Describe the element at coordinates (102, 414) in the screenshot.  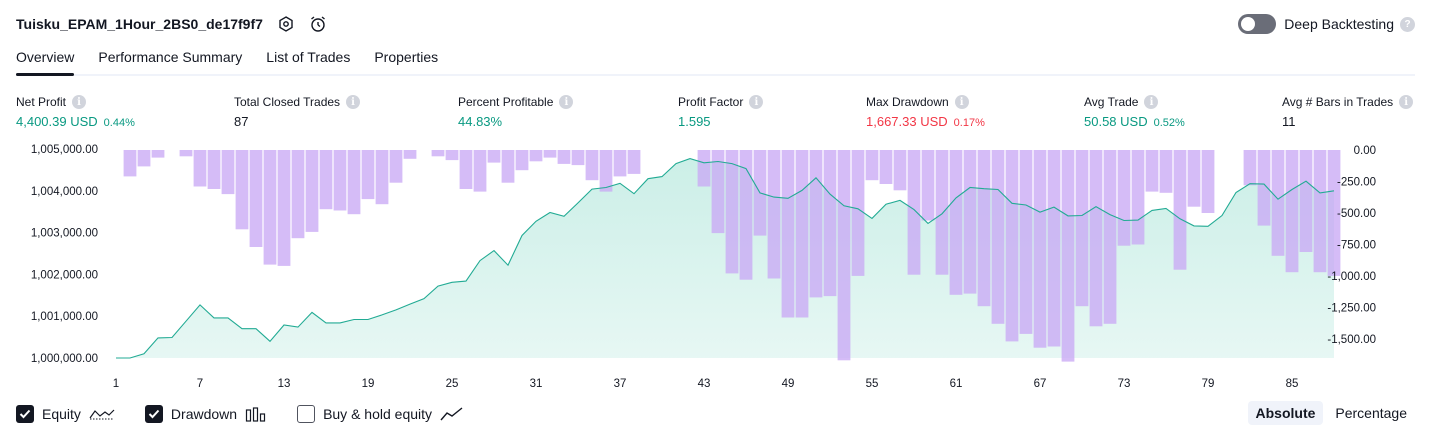
I see `equity-line-icon` at that location.